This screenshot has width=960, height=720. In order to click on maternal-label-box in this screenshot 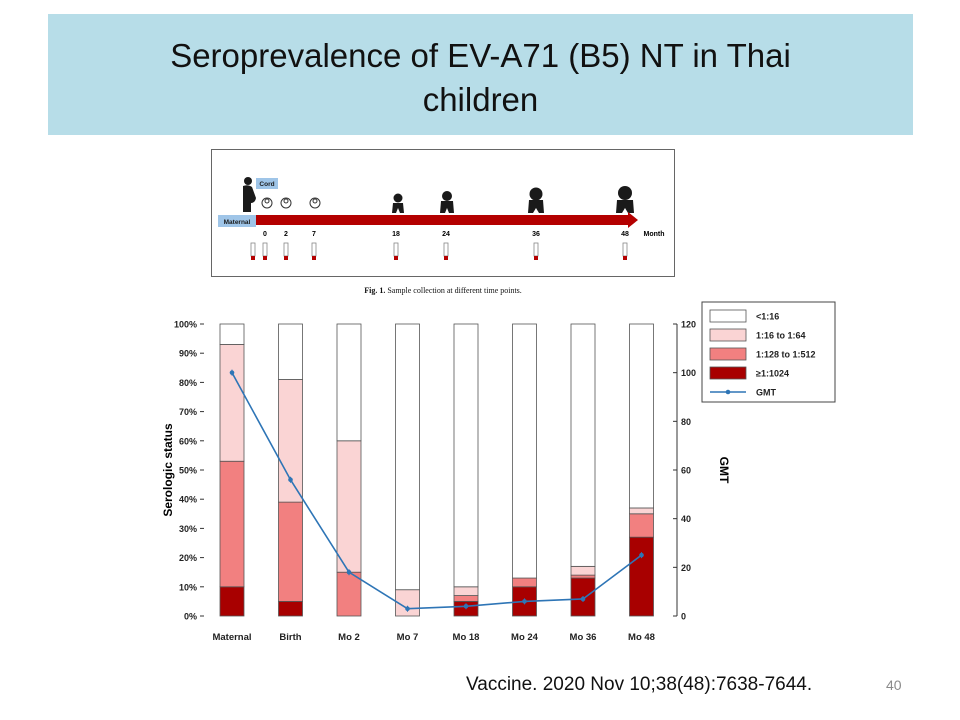, I will do `click(237, 221)`.